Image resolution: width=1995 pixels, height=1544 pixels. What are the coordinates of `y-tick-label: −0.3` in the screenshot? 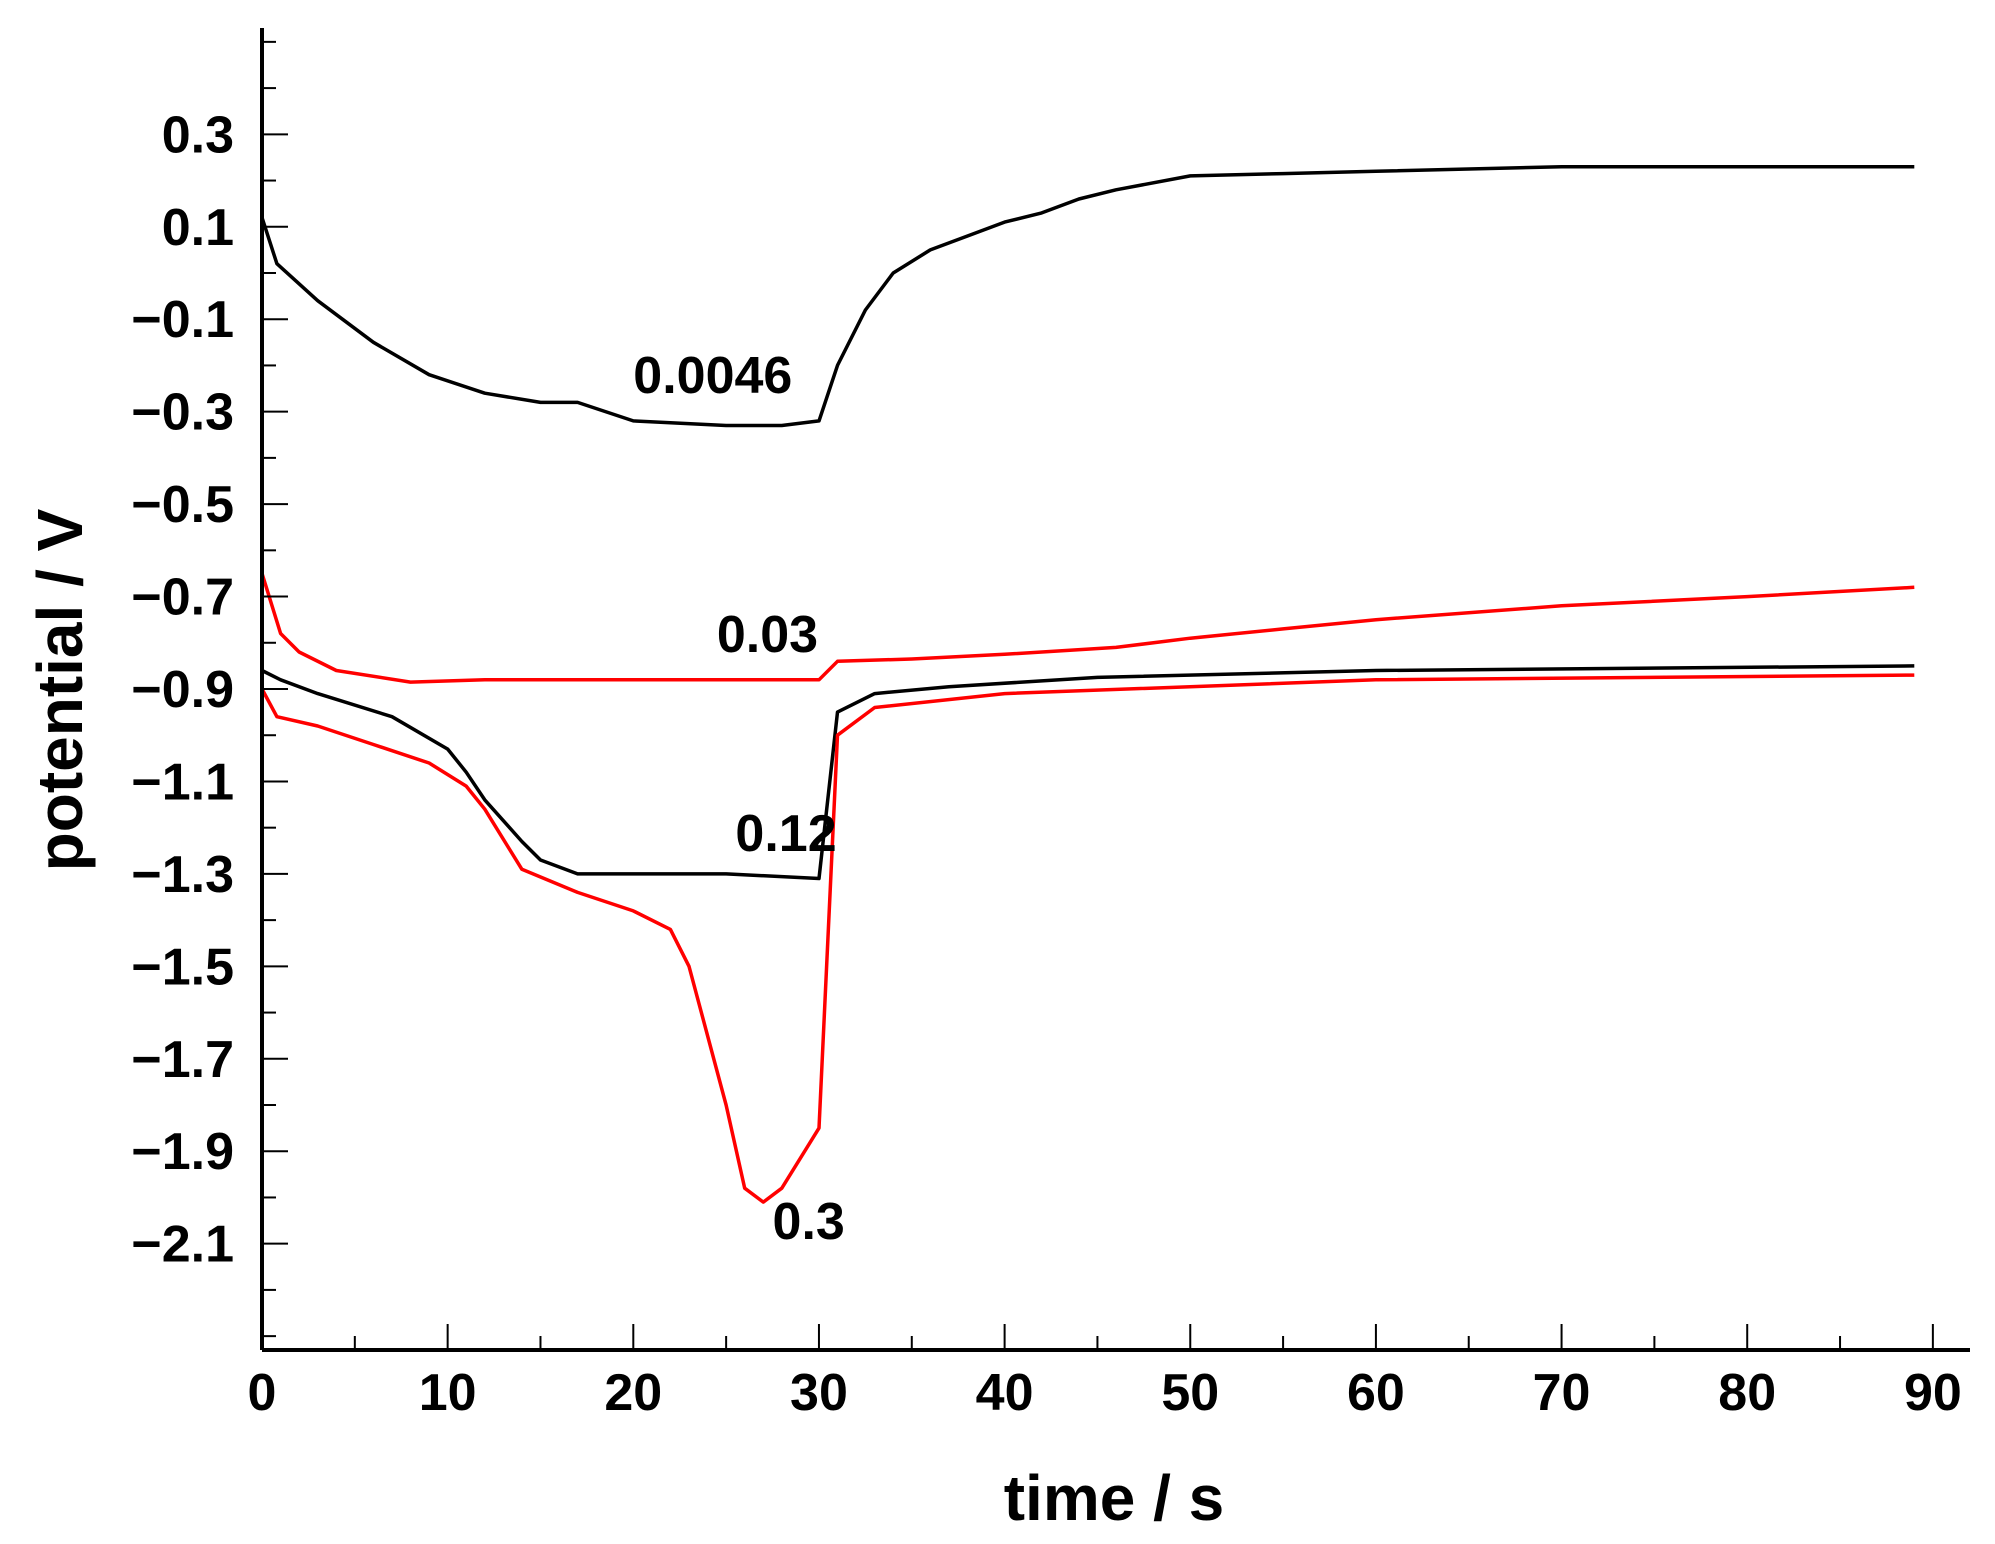 It's located at (182, 413).